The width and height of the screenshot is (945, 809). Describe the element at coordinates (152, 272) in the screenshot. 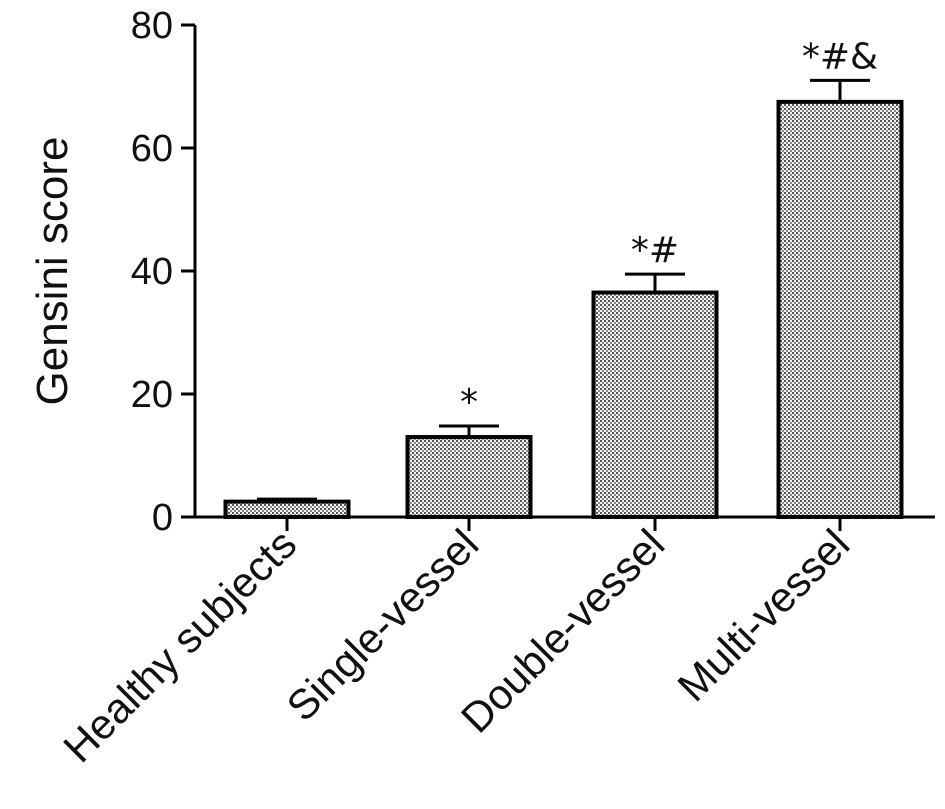

I see `y-tick-label: 40` at that location.